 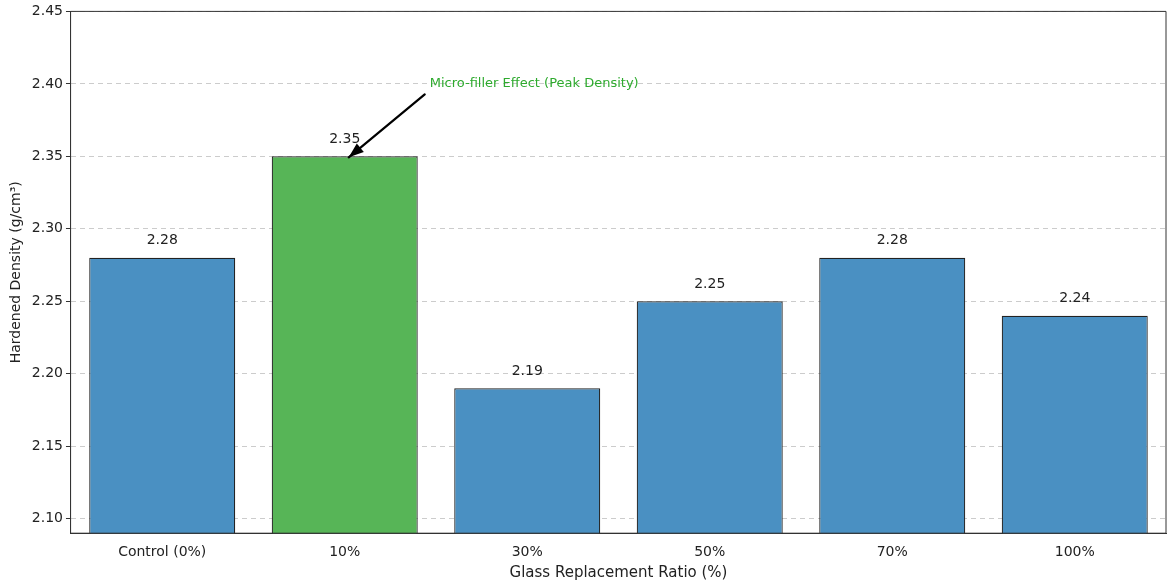 What do you see at coordinates (47, 444) in the screenshot?
I see `y-tick-label: 2.15` at bounding box center [47, 444].